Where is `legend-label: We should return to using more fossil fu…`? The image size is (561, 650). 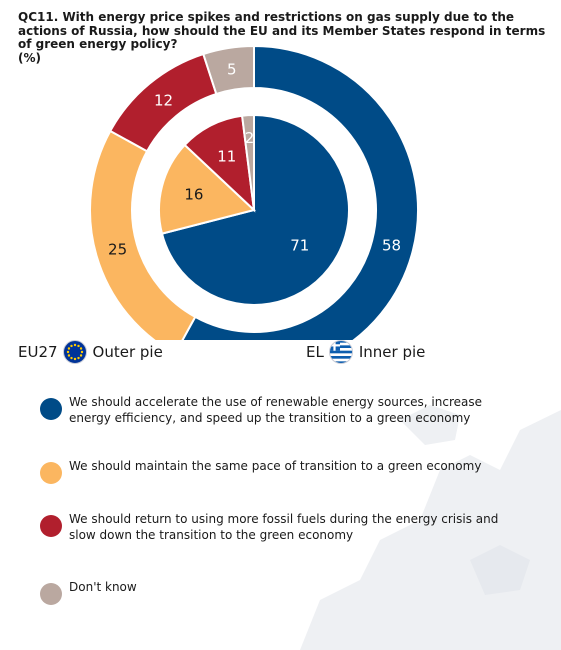 legend-label: We should return to using more fossil fu… is located at coordinates (284, 527).